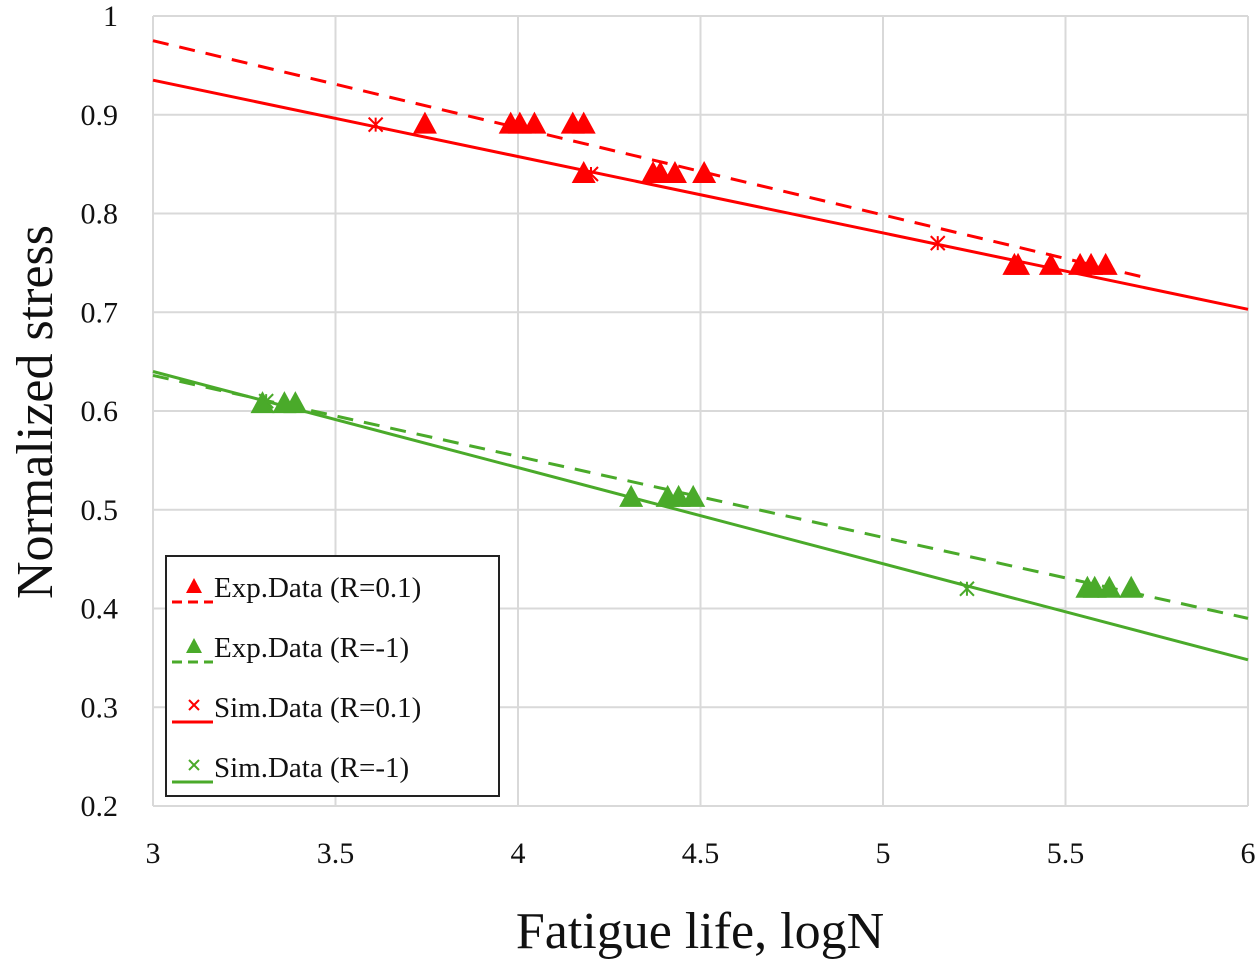 The height and width of the screenshot is (965, 1260). Describe the element at coordinates (1248, 853) in the screenshot. I see `x-tick-label: 6` at that location.